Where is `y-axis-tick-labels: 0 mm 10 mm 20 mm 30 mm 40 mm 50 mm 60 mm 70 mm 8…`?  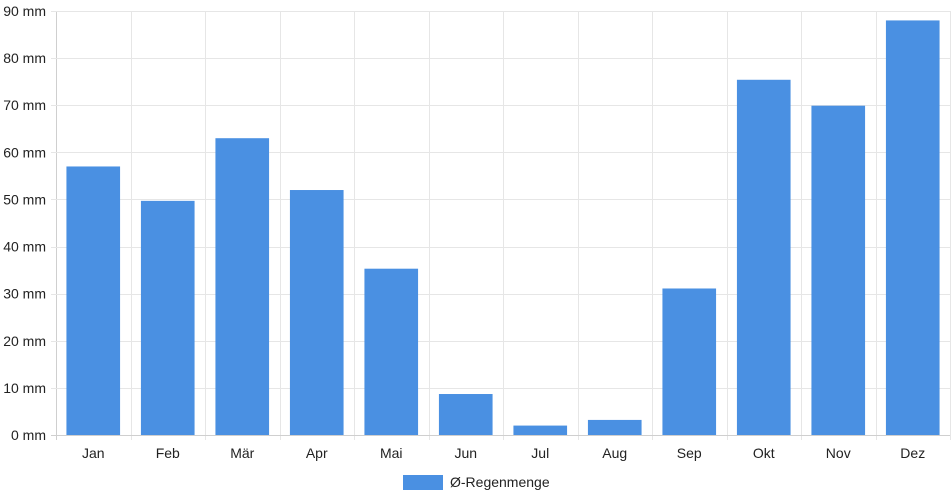 y-axis-tick-labels: 0 mm 10 mm 20 mm 30 mm 40 mm 50 mm 60 mm 70 mm 8… is located at coordinates (24, 223).